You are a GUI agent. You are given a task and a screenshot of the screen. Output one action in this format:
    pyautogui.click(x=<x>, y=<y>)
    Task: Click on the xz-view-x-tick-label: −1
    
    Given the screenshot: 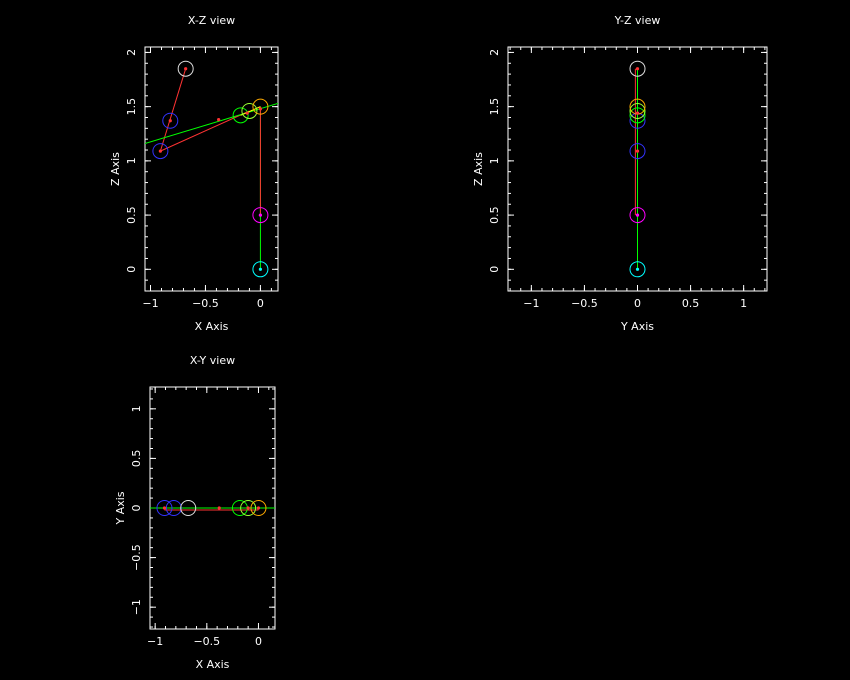 What is the action you would take?
    pyautogui.click(x=150, y=303)
    